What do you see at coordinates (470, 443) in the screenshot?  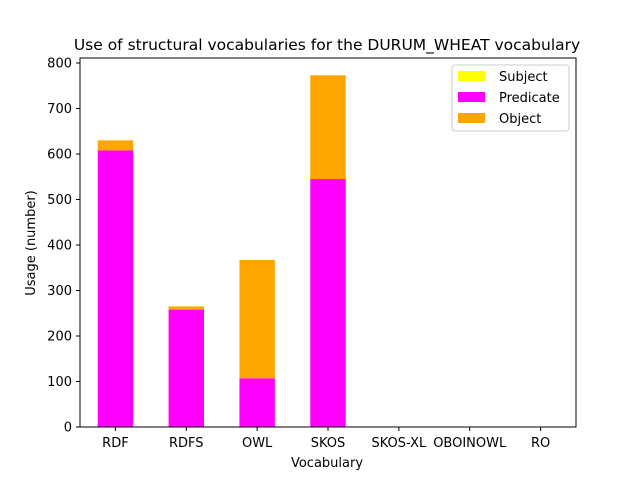 I see `x-tick-label: OBOINOWL` at bounding box center [470, 443].